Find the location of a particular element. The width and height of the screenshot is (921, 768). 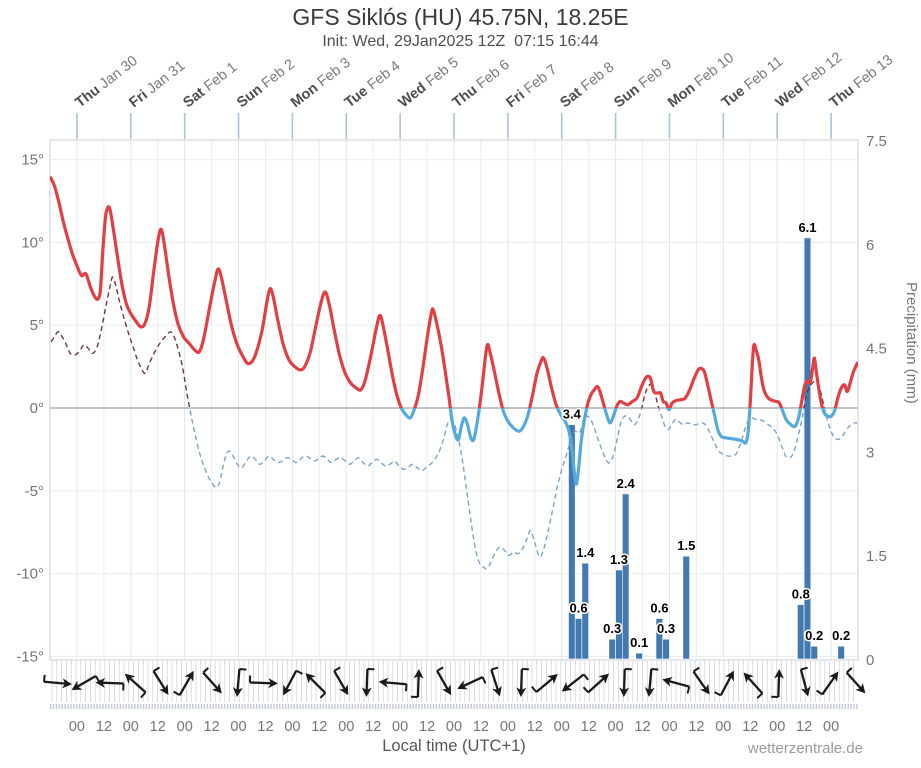

svg-text: 3.4 is located at coordinates (572, 414).